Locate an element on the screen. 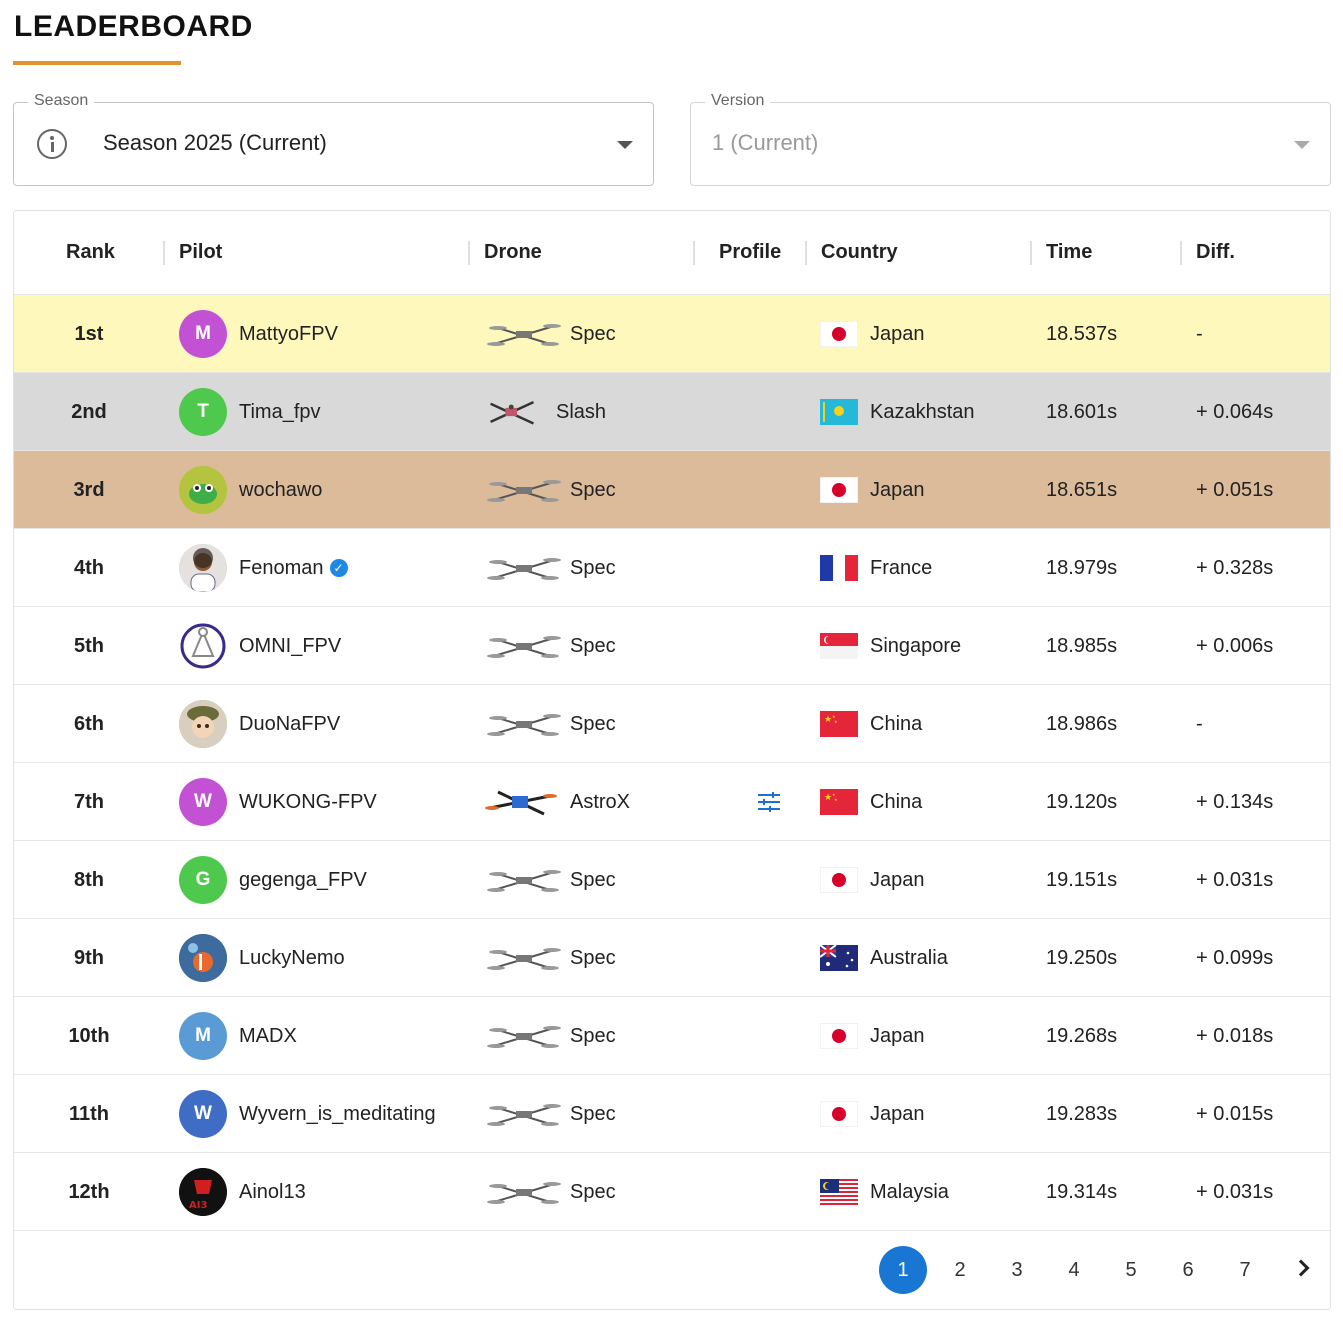 This screenshot has height=1319, width=1343. country-name: Japan is located at coordinates (897, 879).